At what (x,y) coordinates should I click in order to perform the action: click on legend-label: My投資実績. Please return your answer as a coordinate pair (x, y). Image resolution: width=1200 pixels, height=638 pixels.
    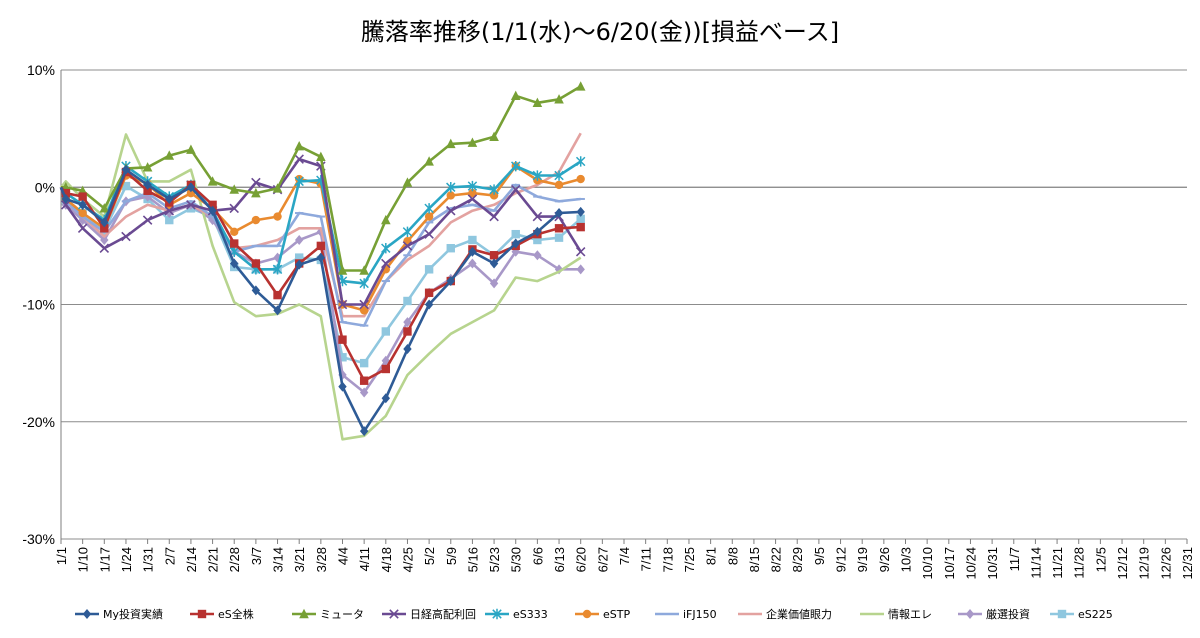
    Looking at the image, I should click on (133, 614).